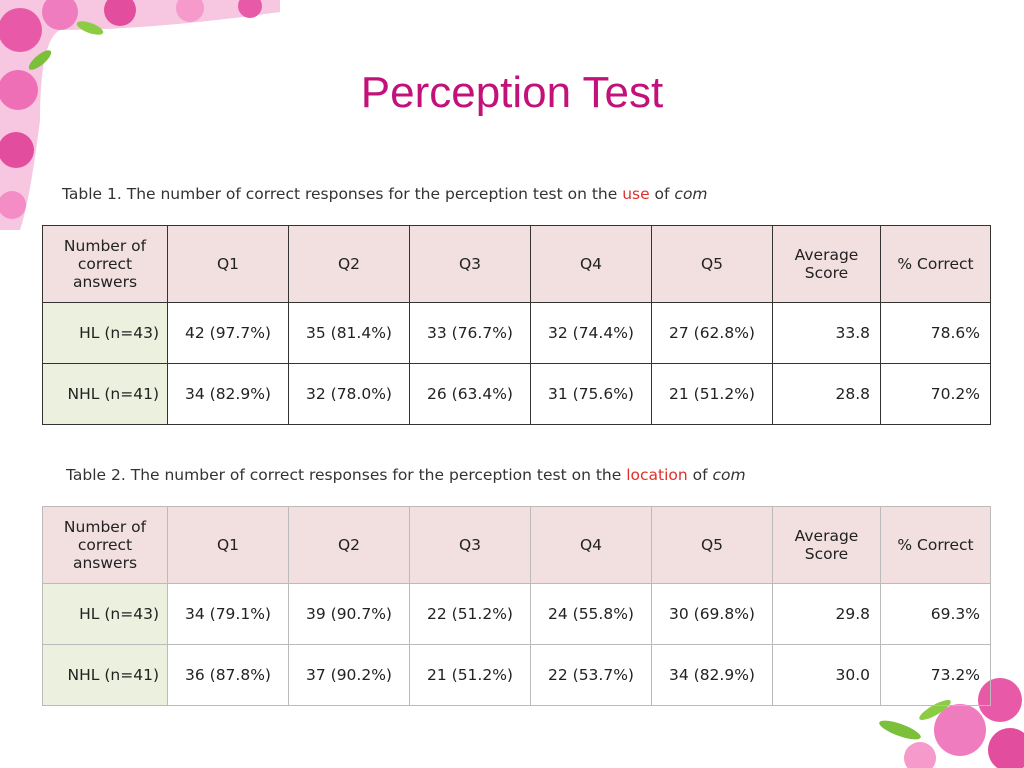  What do you see at coordinates (935, 394) in the screenshot?
I see `table-cell: 70.2%` at bounding box center [935, 394].